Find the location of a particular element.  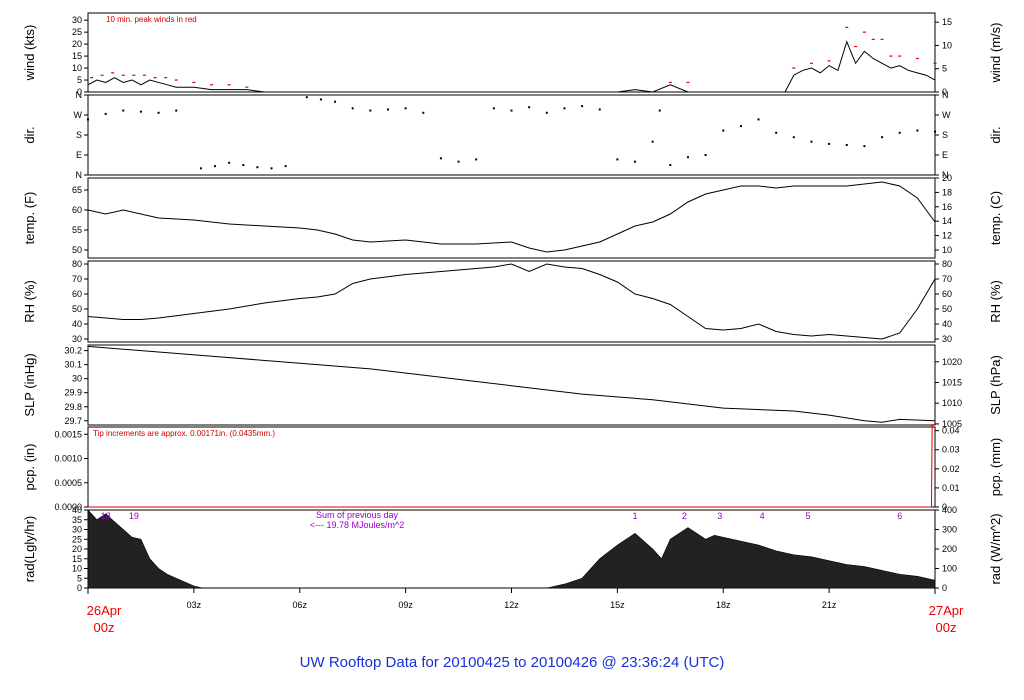

y-tick-label: 15 is located at coordinates (77, 56).